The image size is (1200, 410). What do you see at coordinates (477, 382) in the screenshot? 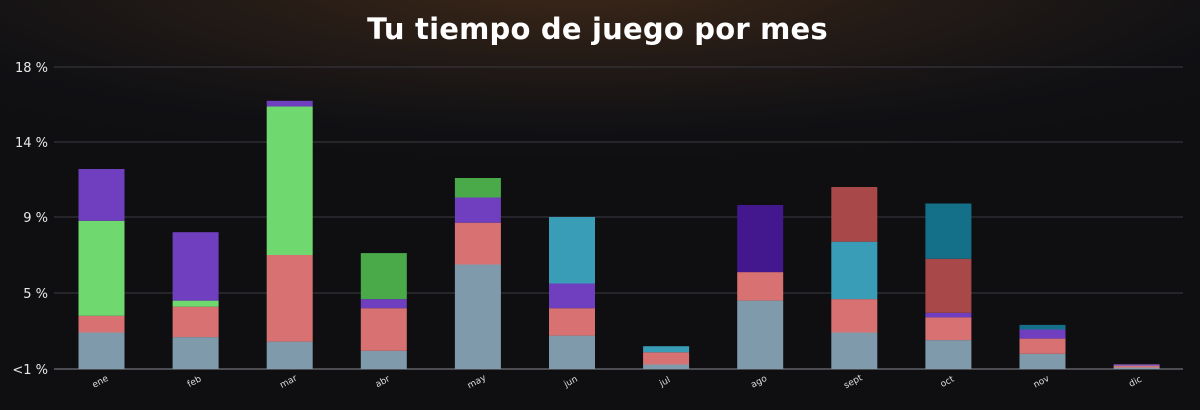
I see `x-tick-label: may` at bounding box center [477, 382].